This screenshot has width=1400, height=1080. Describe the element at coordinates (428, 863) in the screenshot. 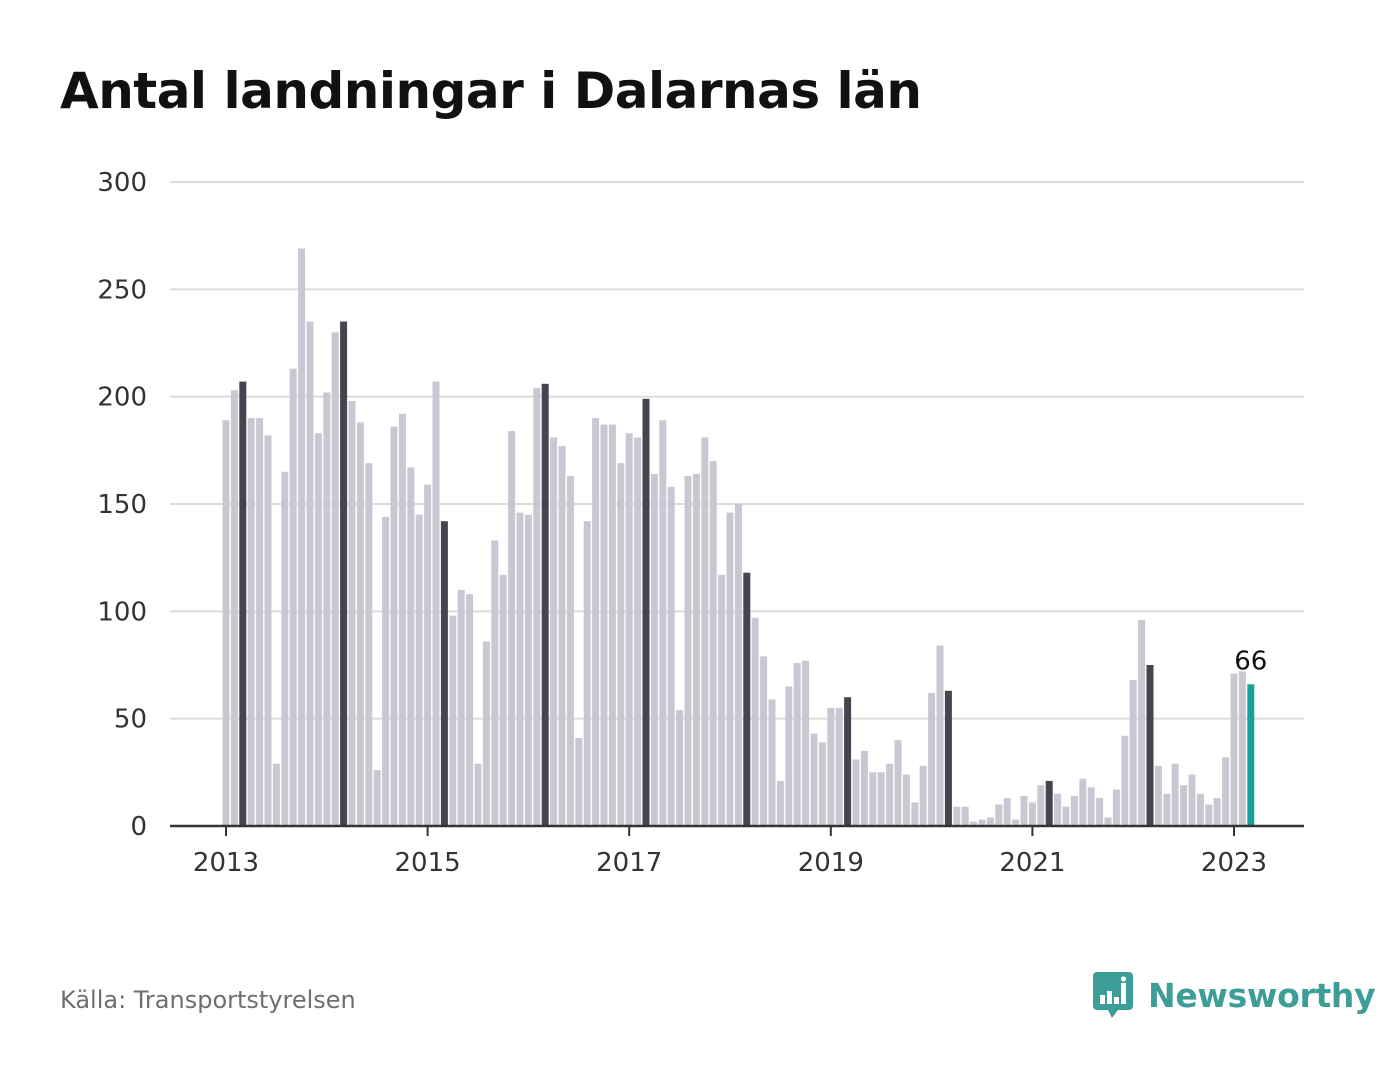

I see `x-tick-label: 2015` at that location.